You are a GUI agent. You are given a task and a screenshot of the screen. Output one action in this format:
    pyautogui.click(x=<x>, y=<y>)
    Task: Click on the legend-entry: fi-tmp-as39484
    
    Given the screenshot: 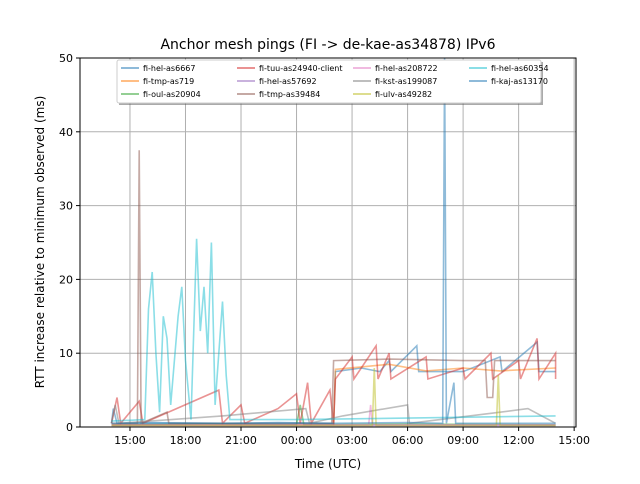 What is the action you would take?
    pyautogui.click(x=289, y=94)
    